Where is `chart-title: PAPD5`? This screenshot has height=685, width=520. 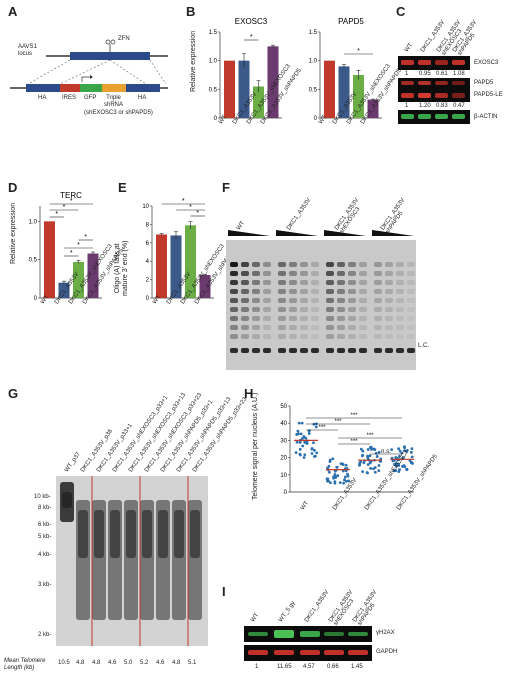 chart-title: PAPD5 is located at coordinates (351, 21).